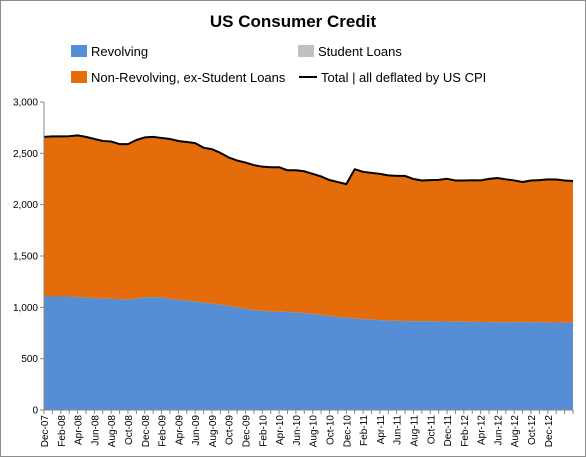 The image size is (586, 457). What do you see at coordinates (79, 430) in the screenshot?
I see `x-tick-label: Apr-08` at bounding box center [79, 430].